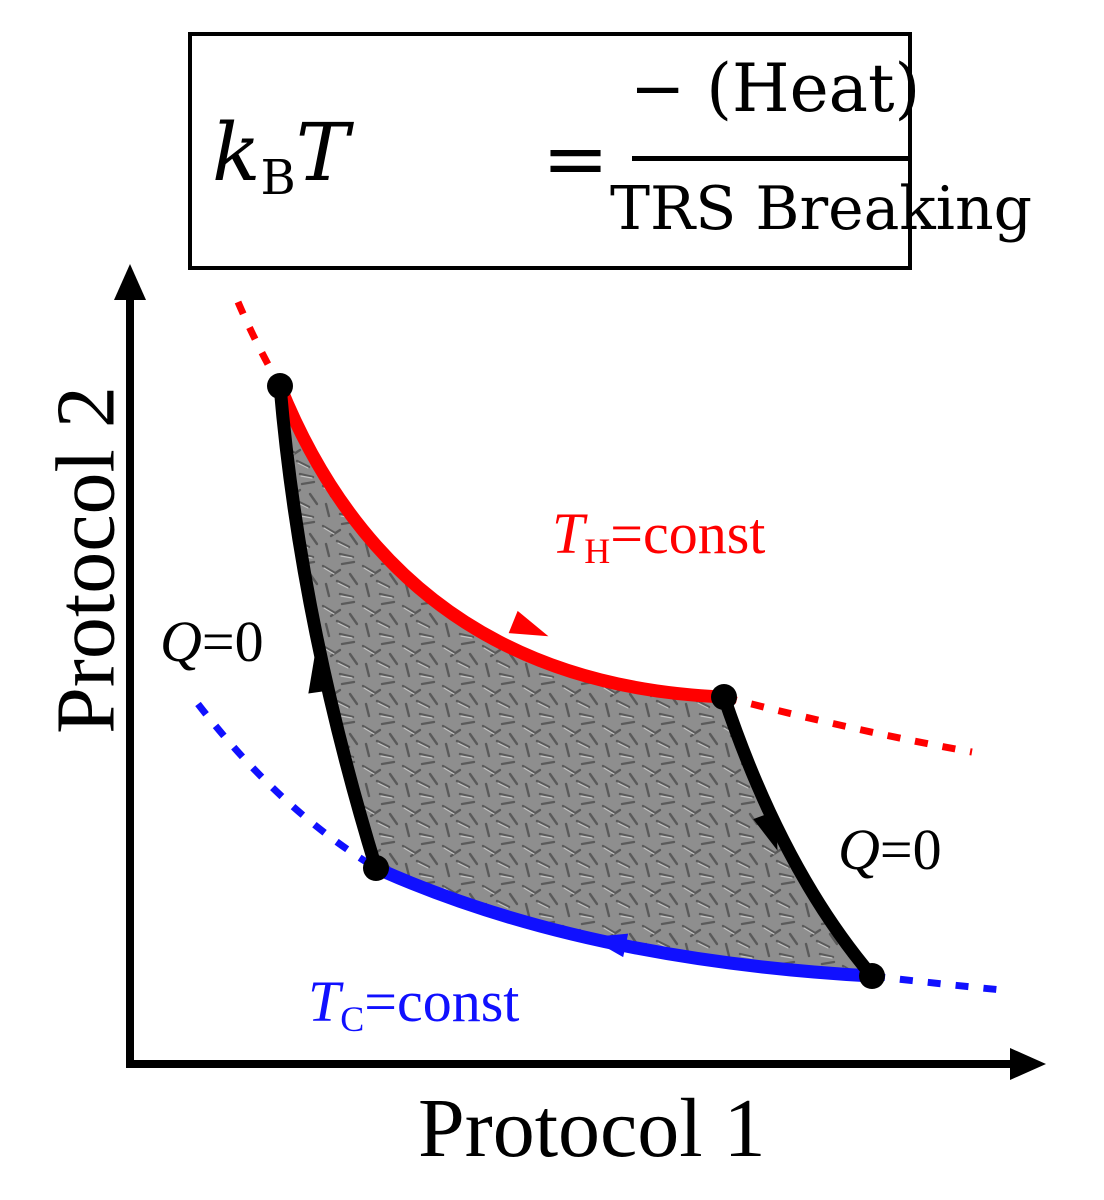 Image resolution: width=1104 pixels, height=1200 pixels. I want to click on right-q-symbol: Q, so click(859, 849).